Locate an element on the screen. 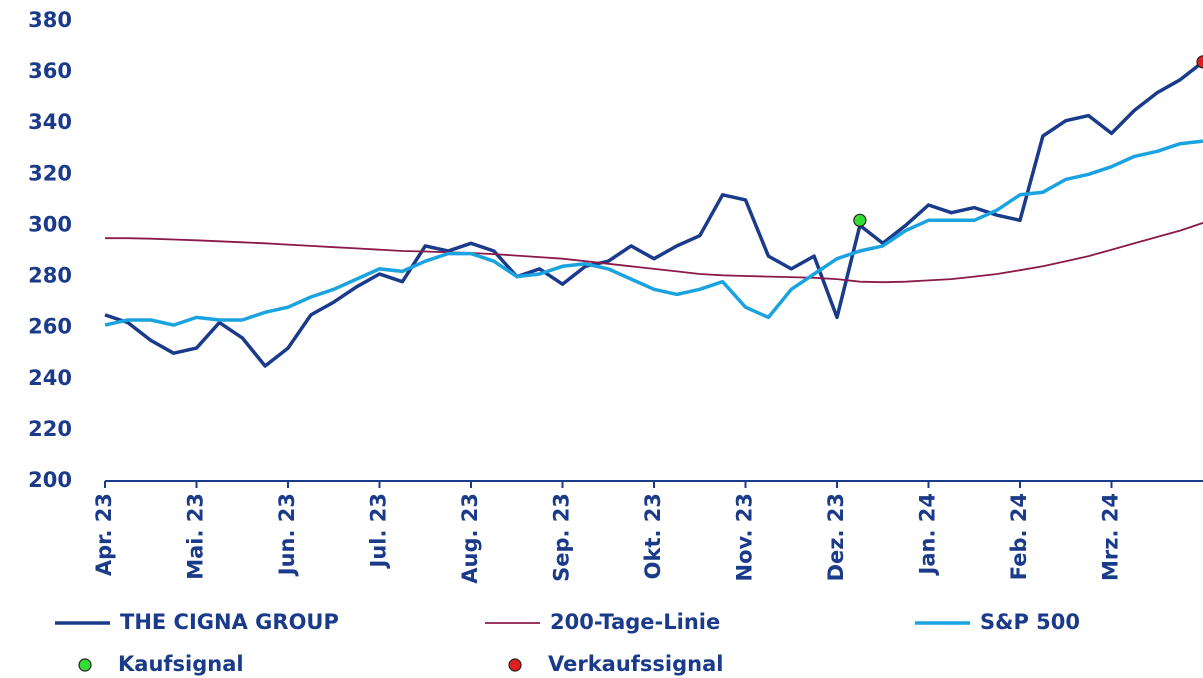  x-tick-label: Jun. 23 is located at coordinates (287, 535).